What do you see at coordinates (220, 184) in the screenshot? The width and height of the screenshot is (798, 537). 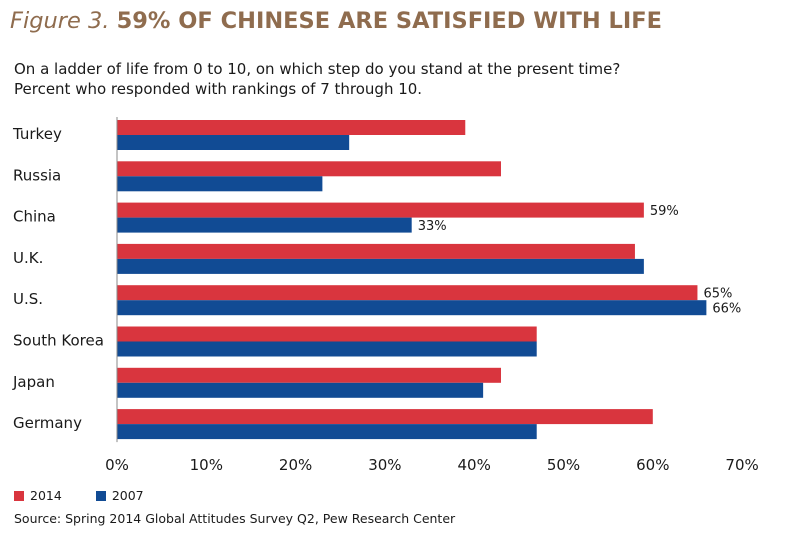 I see `bar-russia-2007` at bounding box center [220, 184].